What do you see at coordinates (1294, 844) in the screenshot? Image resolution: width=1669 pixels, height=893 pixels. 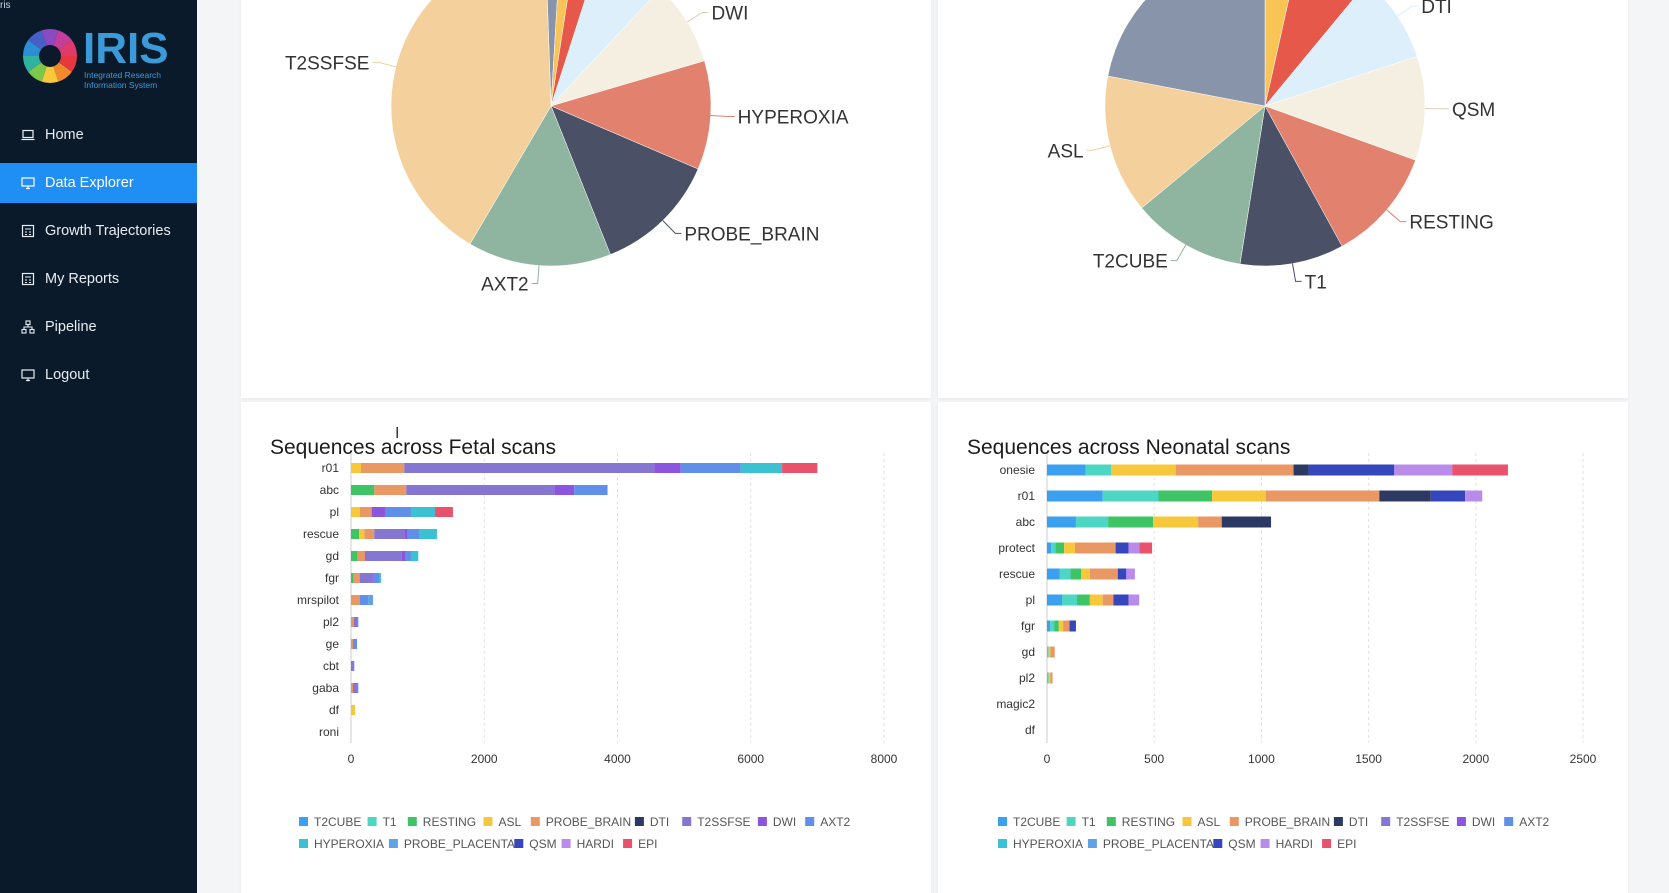 I see `legend-label: HARDI` at bounding box center [1294, 844].